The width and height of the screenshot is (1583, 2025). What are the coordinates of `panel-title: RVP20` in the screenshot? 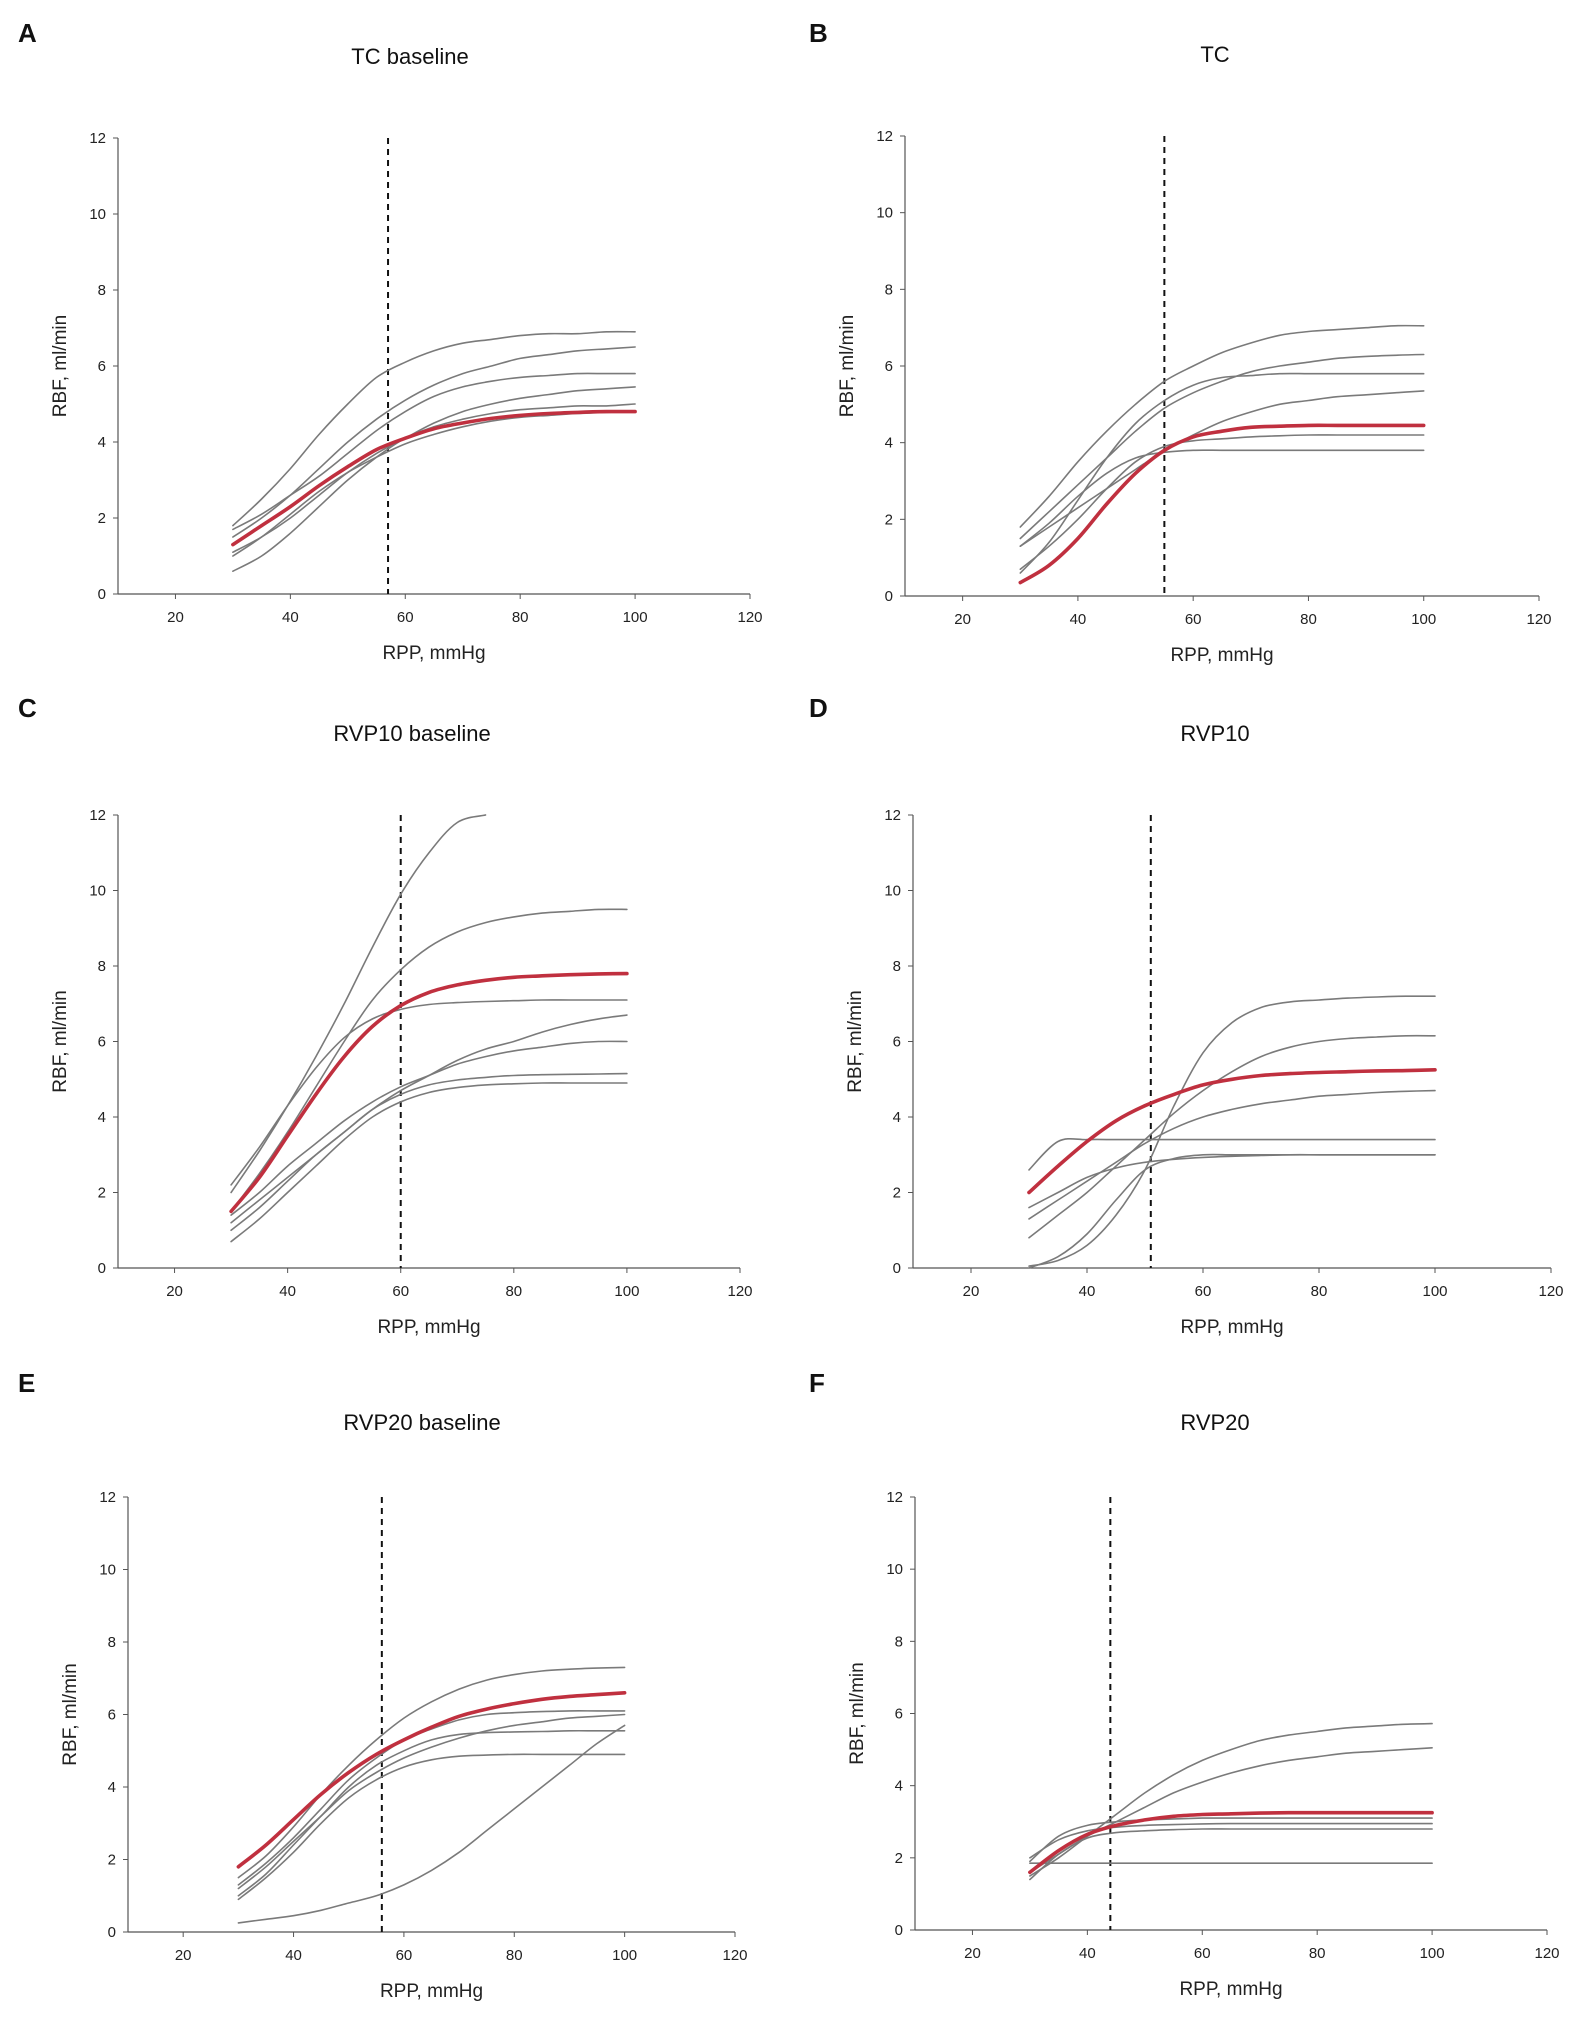 It's located at (1215, 1422).